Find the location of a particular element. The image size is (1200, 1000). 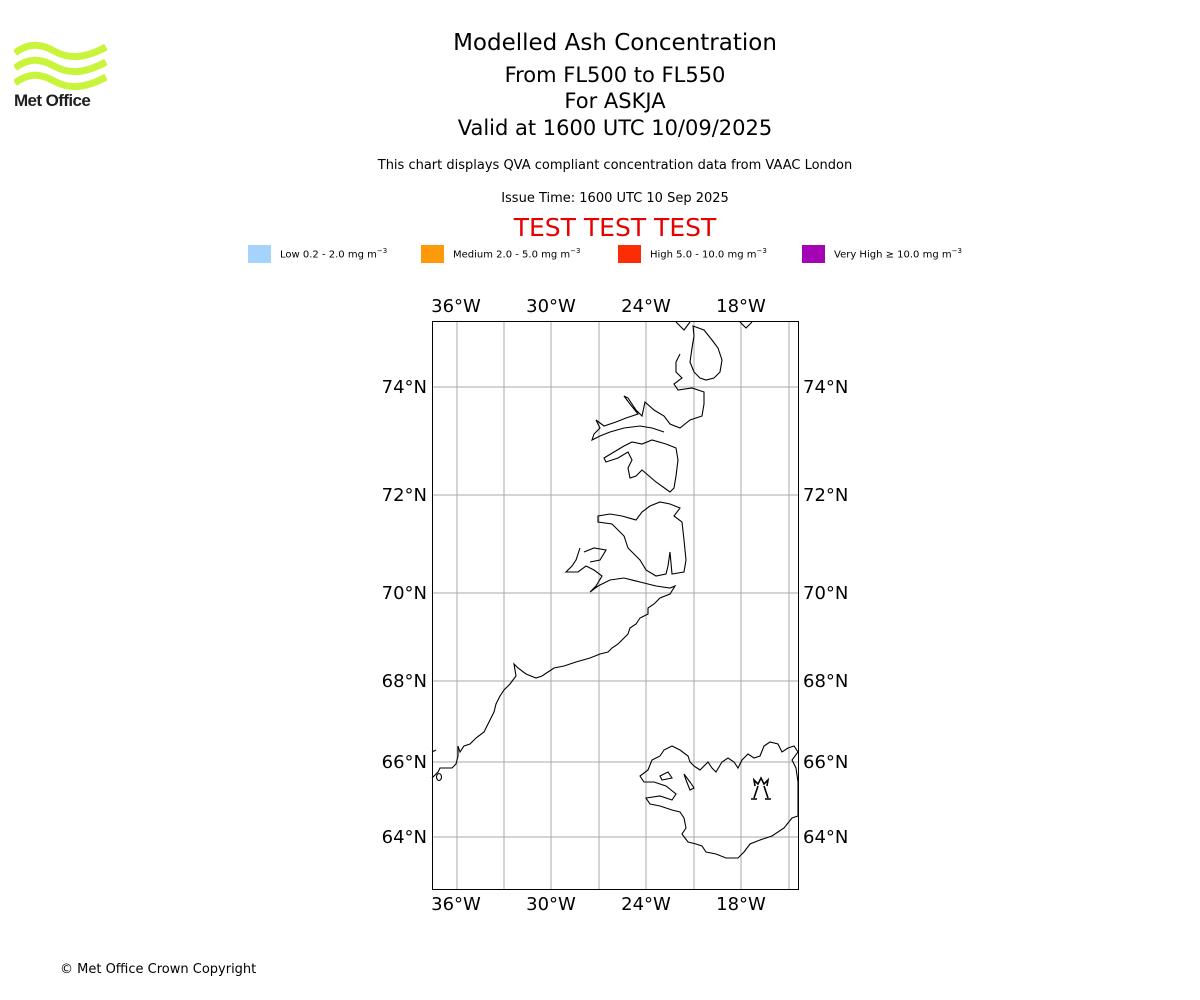

lon-label-bottom-30w: 30°W is located at coordinates (551, 904).